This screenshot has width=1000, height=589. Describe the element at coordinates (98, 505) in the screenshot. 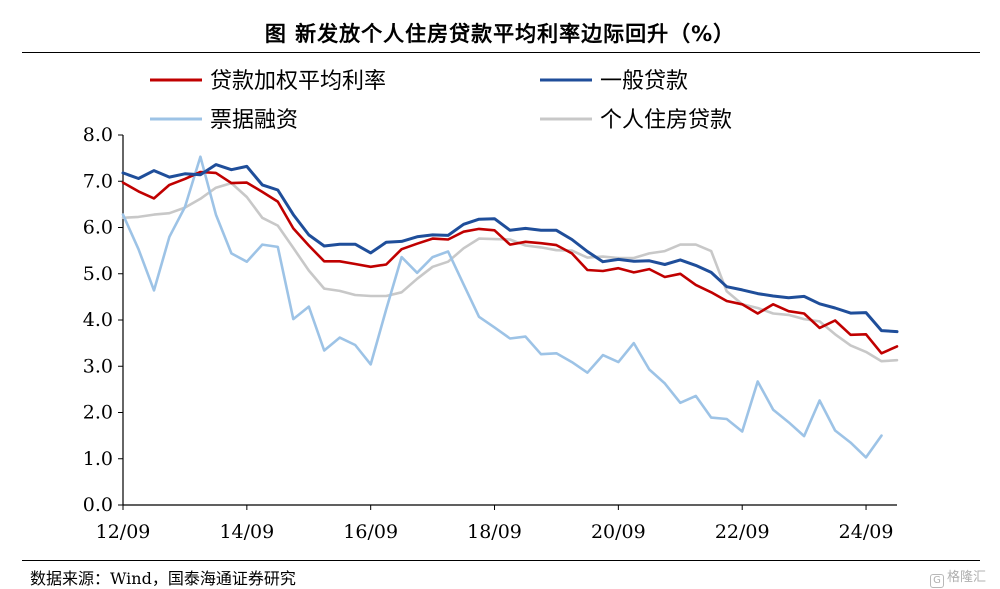

I see `y-tick-label: 0.0` at that location.